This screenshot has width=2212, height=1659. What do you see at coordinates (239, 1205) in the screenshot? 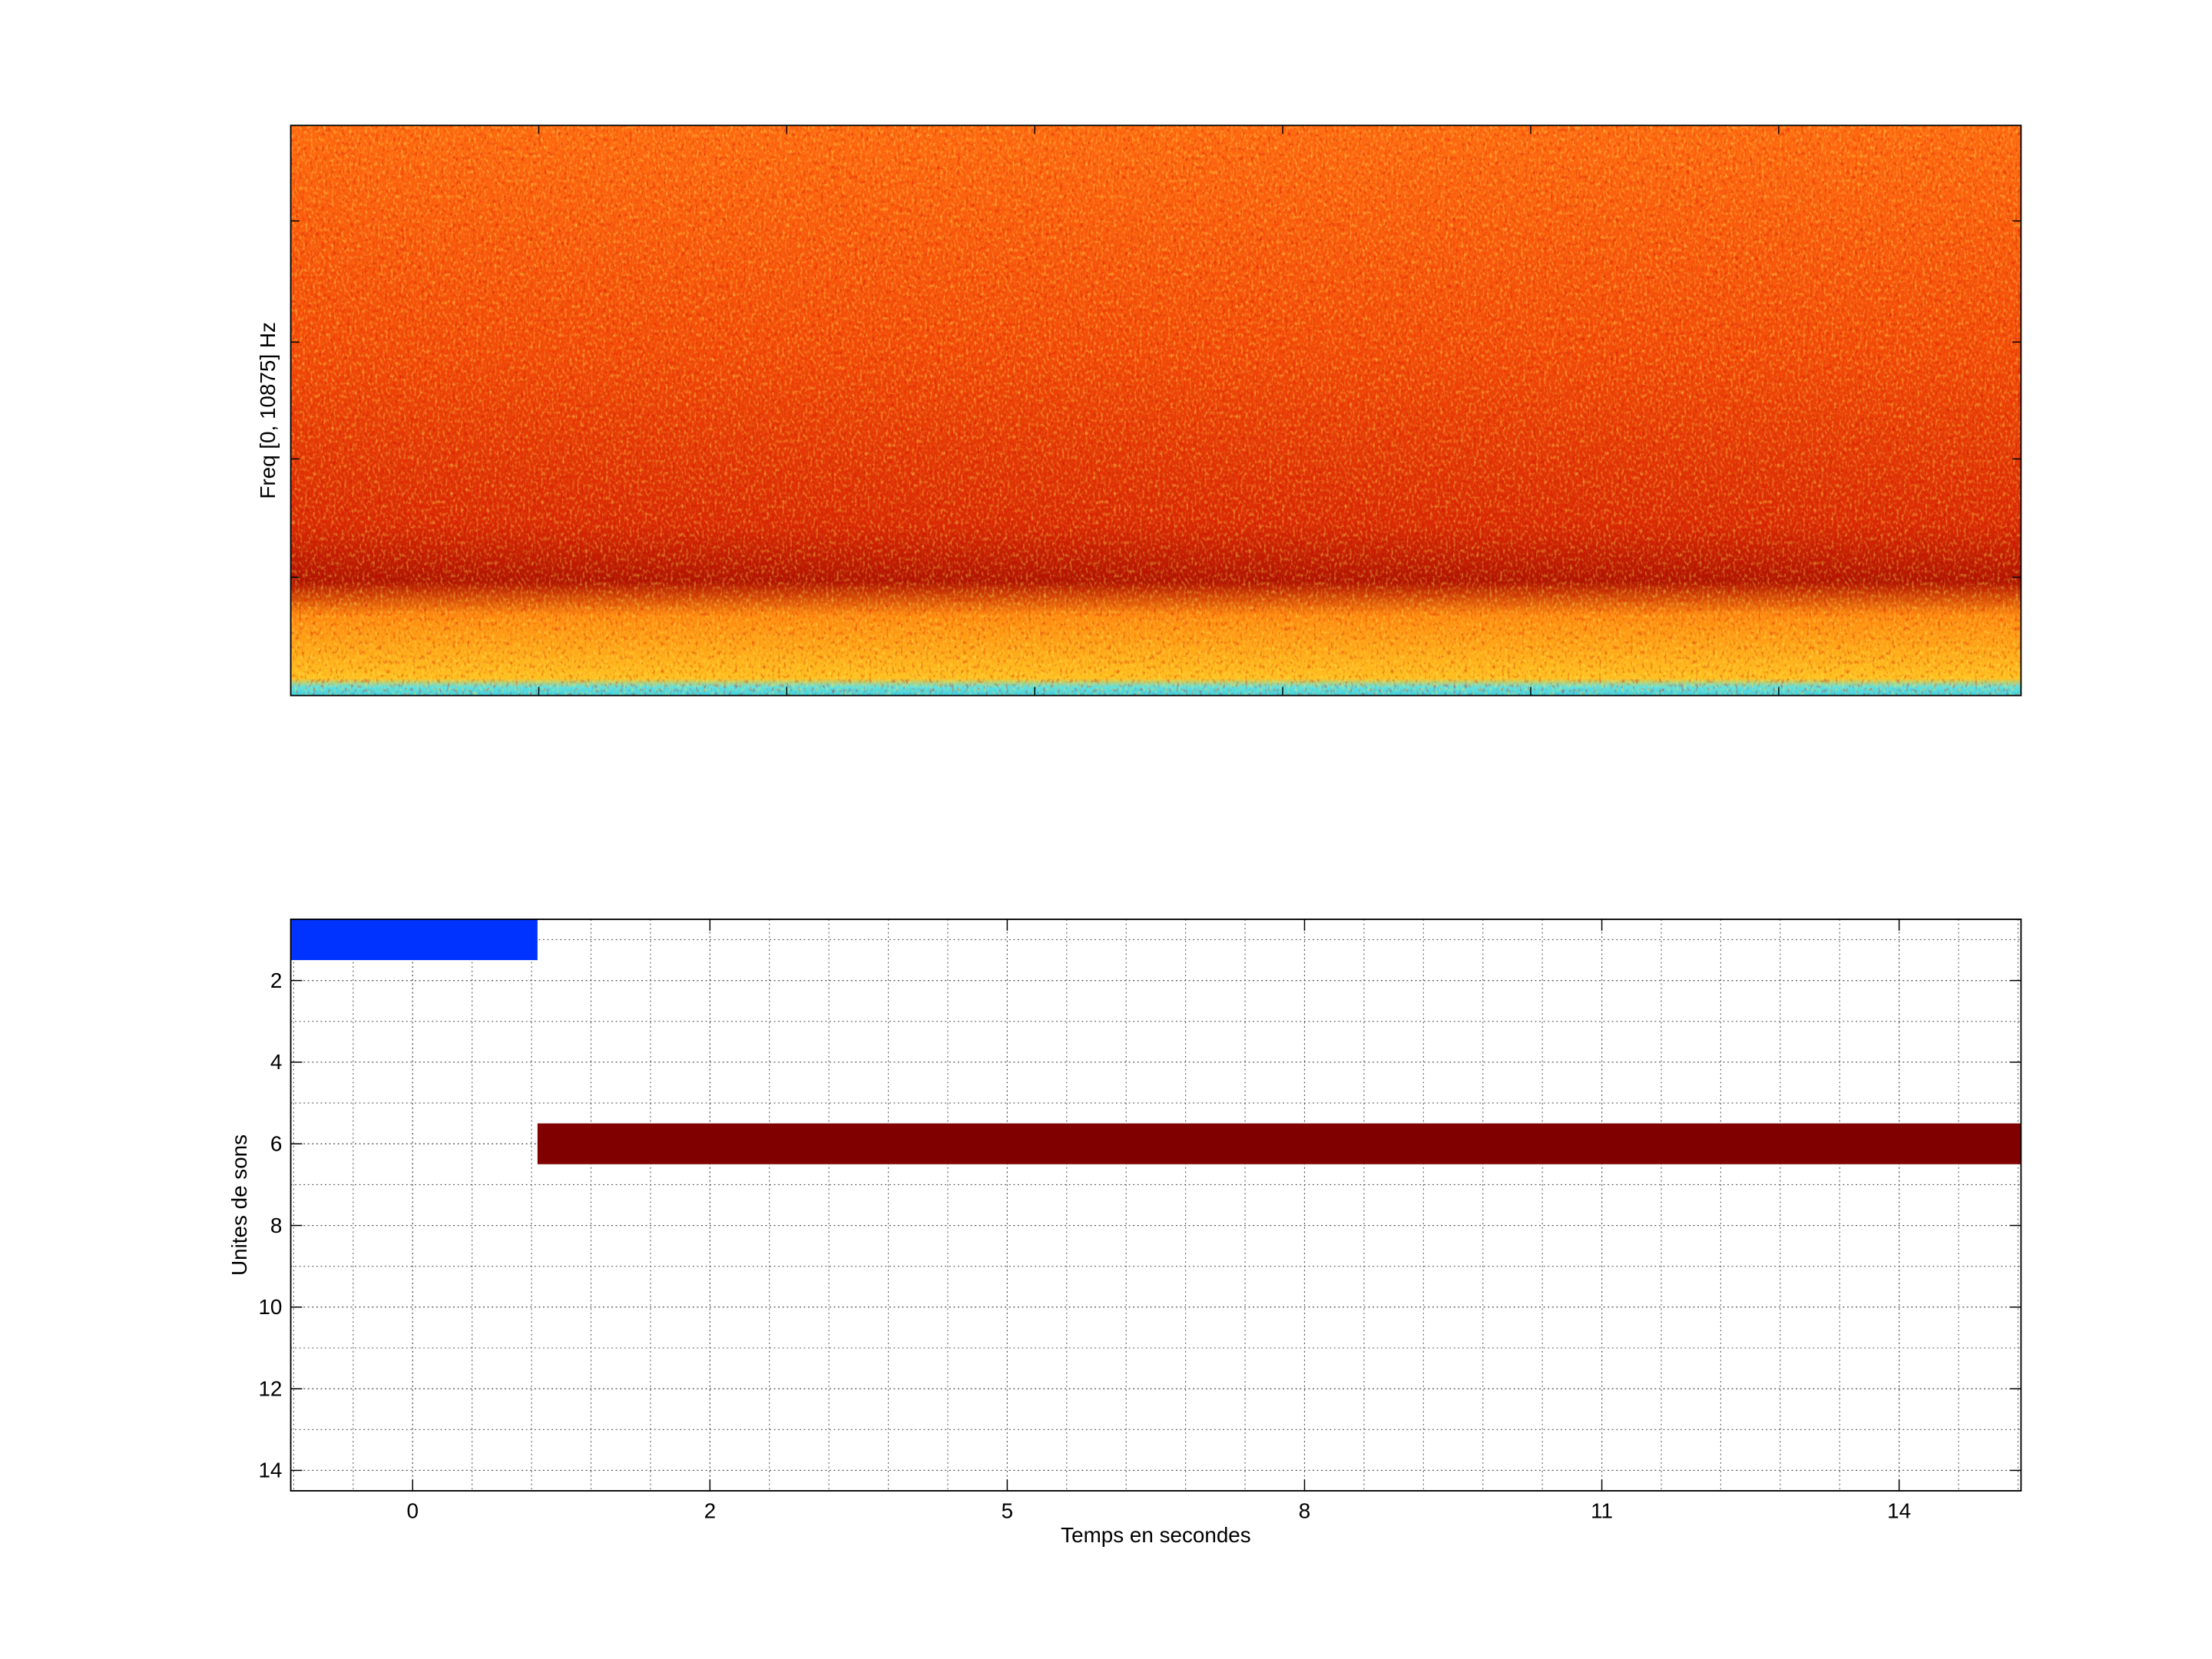
I see `y-axis-label: Unites de sons` at bounding box center [239, 1205].